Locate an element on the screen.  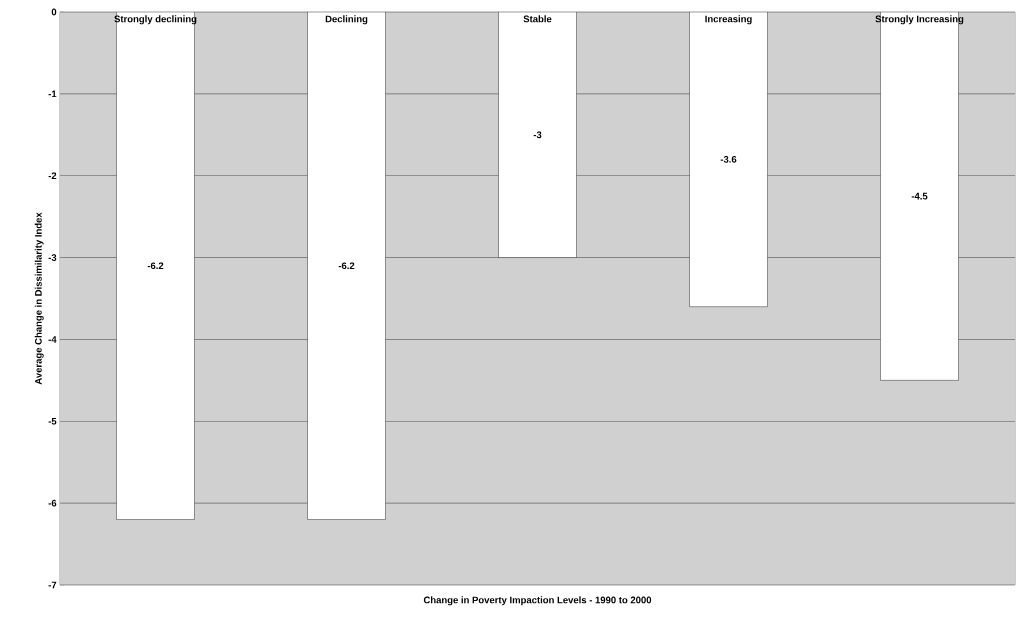
y-tick-label: -2 is located at coordinates (52, 176).